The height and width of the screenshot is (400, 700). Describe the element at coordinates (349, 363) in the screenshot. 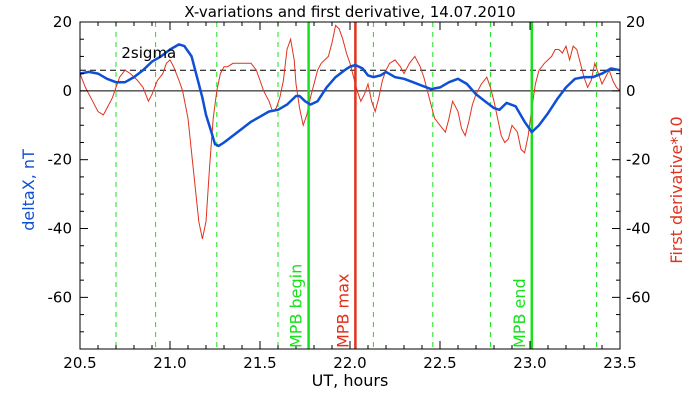

I see `x-tick-label: 22.0` at that location.